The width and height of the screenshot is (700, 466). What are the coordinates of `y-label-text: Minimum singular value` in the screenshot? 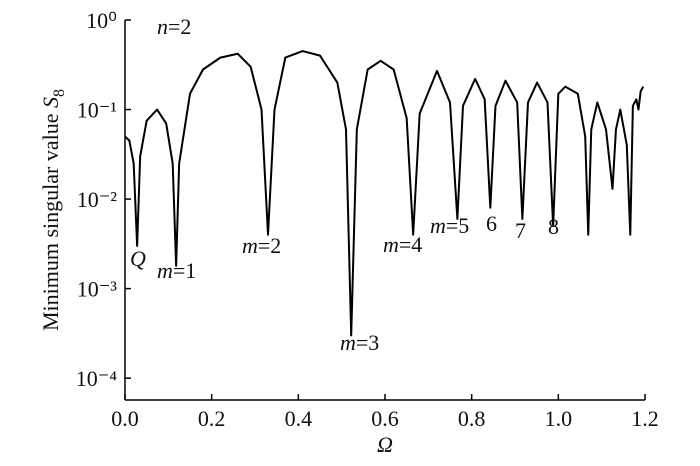 It's located at (50, 219).